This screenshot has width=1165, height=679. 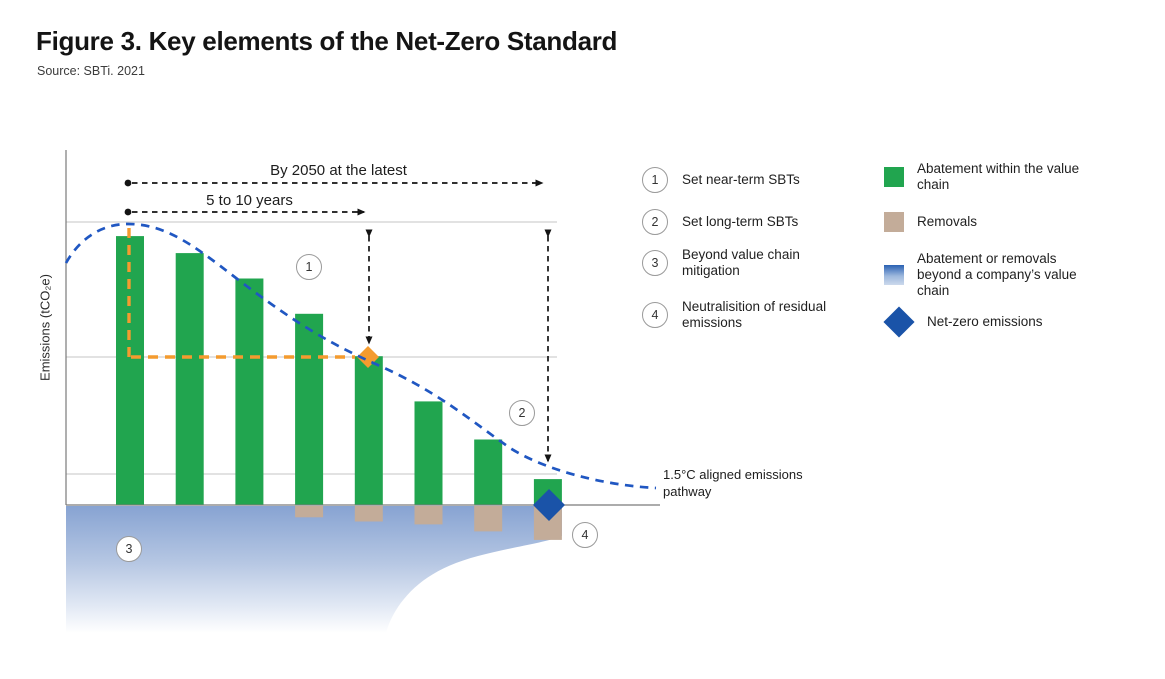 I want to click on removal-bars, so click(x=428, y=523).